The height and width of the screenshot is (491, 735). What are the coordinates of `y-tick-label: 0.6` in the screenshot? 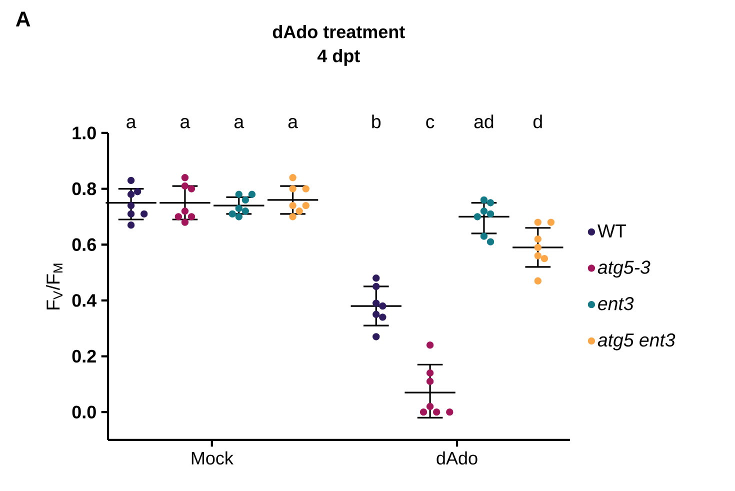 It's located at (84, 244).